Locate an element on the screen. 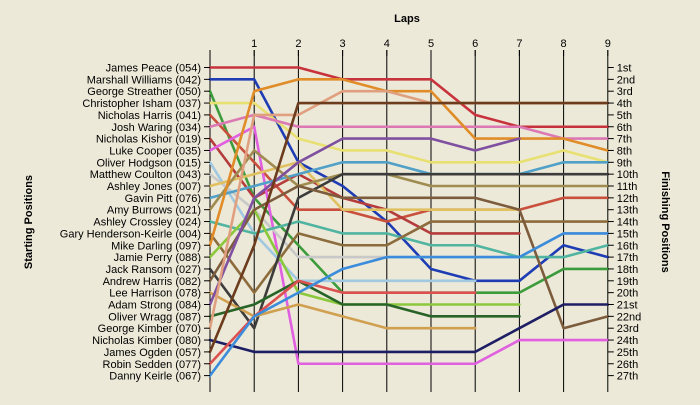 The height and width of the screenshot is (405, 700). starting-position-label: James Ogden (057) is located at coordinates (152, 353).